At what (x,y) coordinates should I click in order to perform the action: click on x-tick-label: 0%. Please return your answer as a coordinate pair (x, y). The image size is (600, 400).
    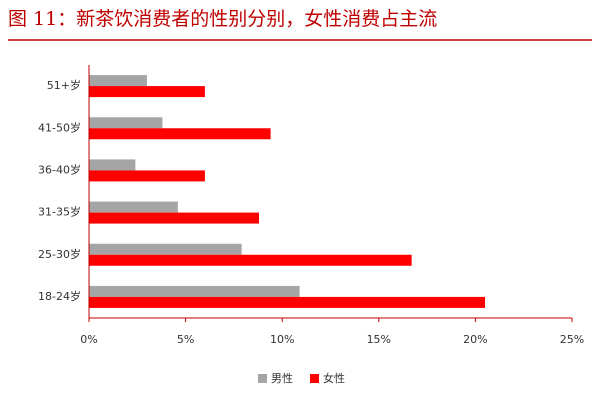
    Looking at the image, I should click on (88, 339).